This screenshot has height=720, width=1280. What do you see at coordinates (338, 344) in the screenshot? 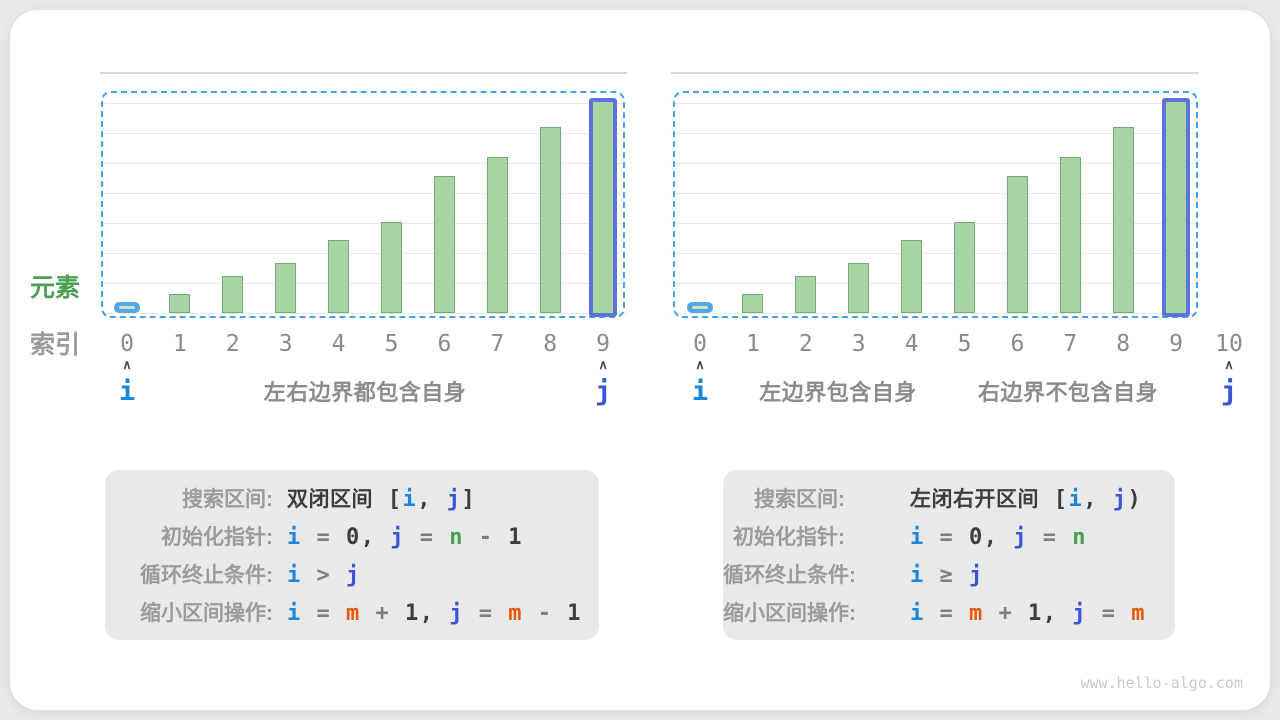
I see `index-label: 4` at bounding box center [338, 344].